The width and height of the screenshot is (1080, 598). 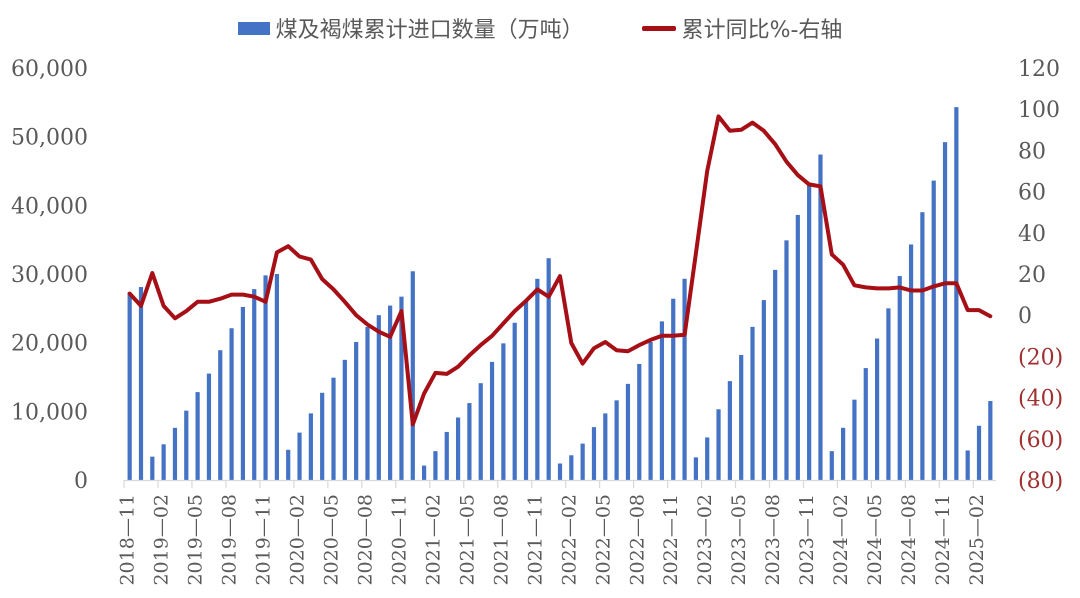 I want to click on right-axis-tick-label: 80, so click(x=1032, y=151).